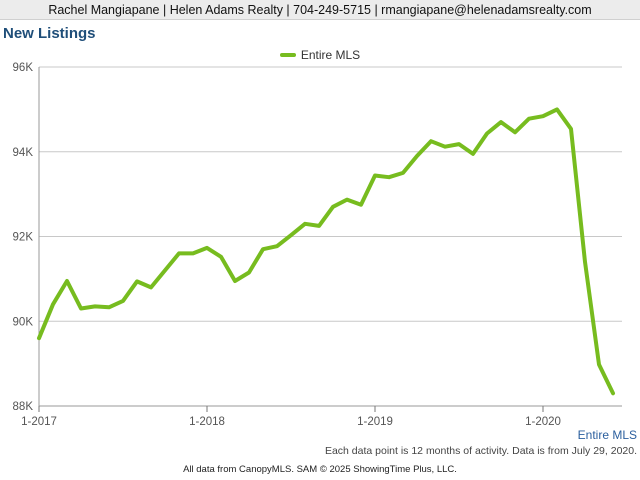 This screenshot has height=480, width=640. Describe the element at coordinates (607, 435) in the screenshot. I see `series-name-label: Entire MLS` at that location.